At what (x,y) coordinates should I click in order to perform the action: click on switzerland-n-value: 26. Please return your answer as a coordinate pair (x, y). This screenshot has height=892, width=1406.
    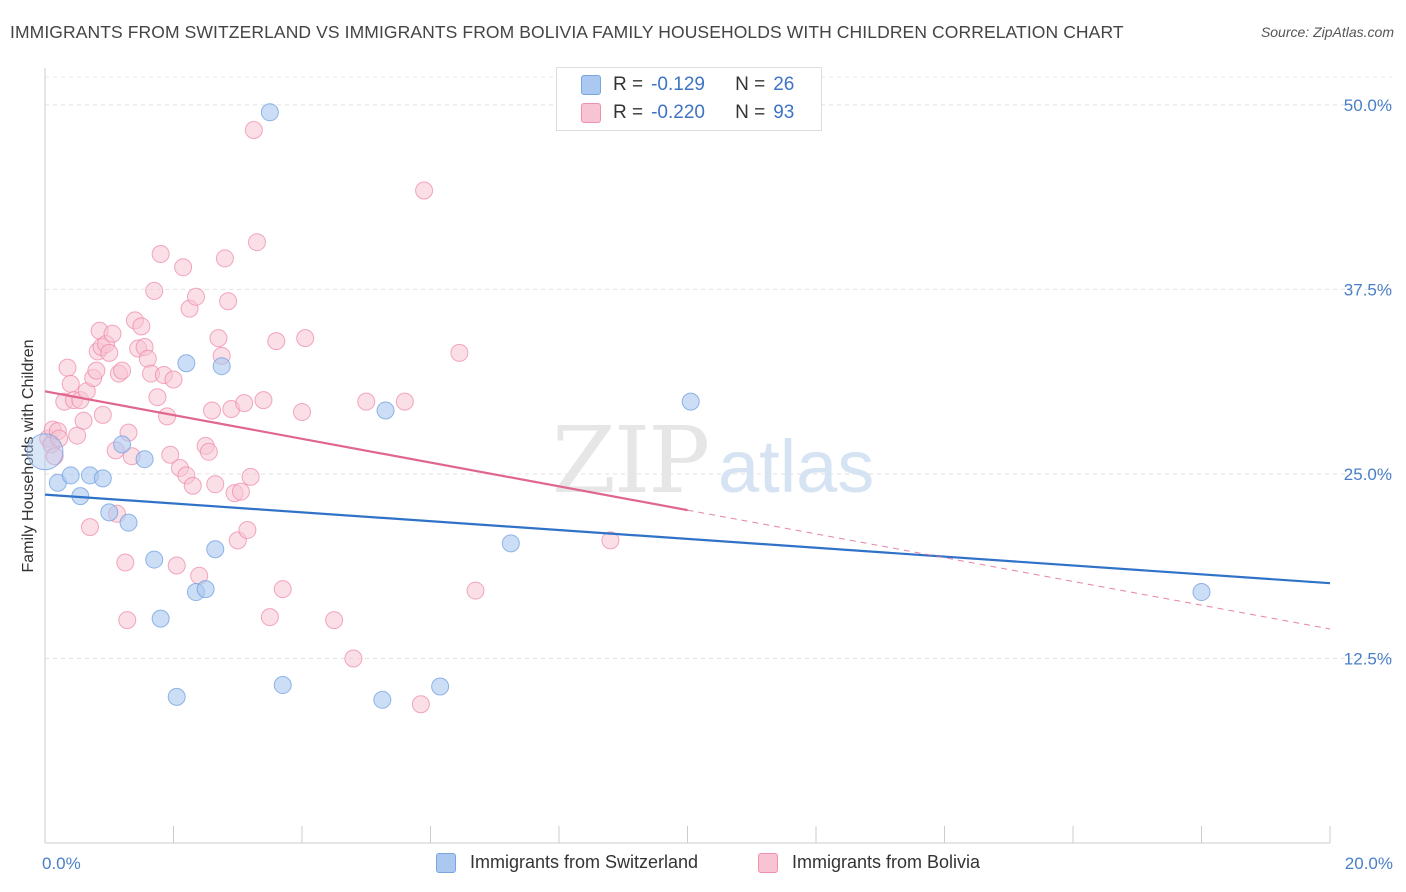
    Looking at the image, I should click on (784, 84).